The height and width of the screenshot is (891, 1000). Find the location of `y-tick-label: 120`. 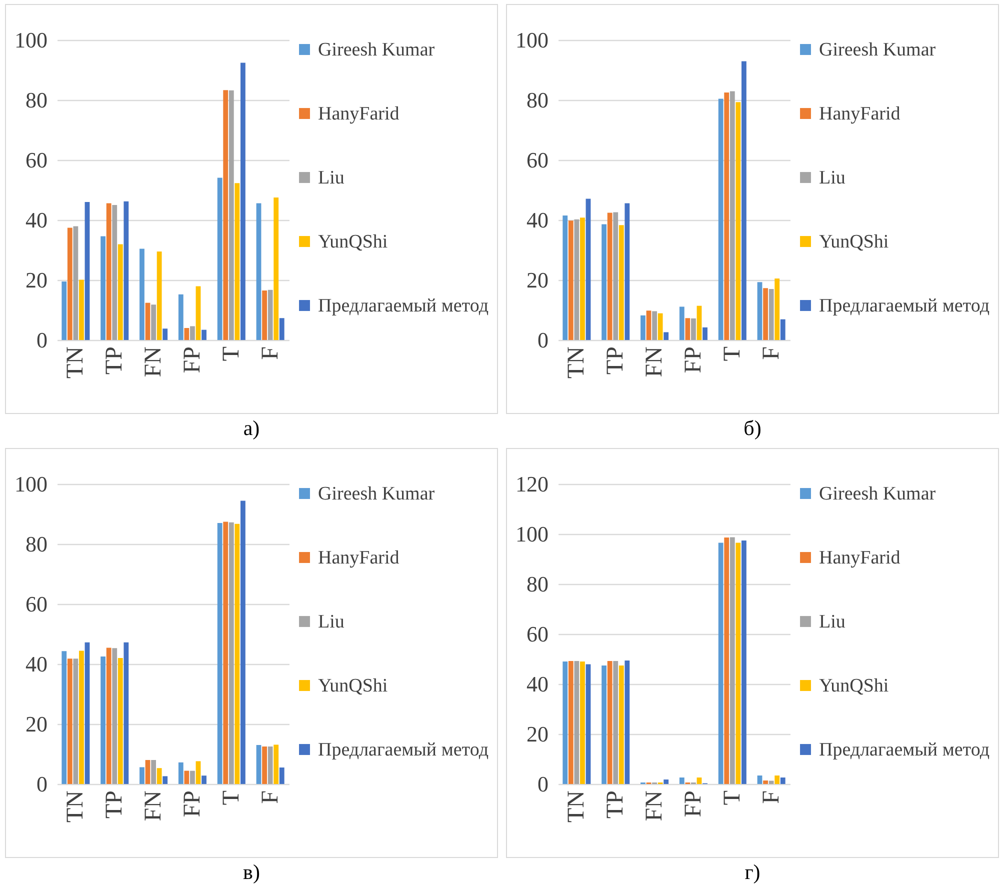

y-tick-label: 120 is located at coordinates (532, 484).